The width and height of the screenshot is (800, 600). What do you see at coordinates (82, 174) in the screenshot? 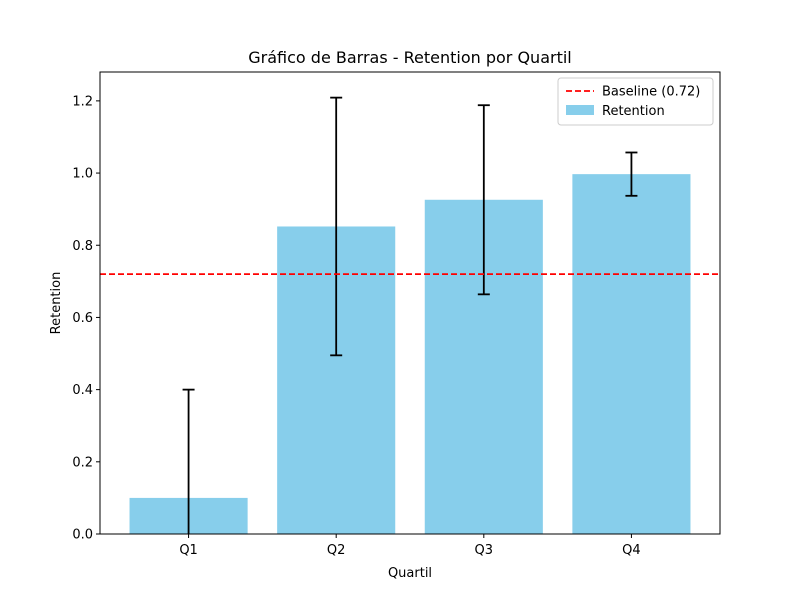
I see `y-tick-label: 1.0` at bounding box center [82, 174].